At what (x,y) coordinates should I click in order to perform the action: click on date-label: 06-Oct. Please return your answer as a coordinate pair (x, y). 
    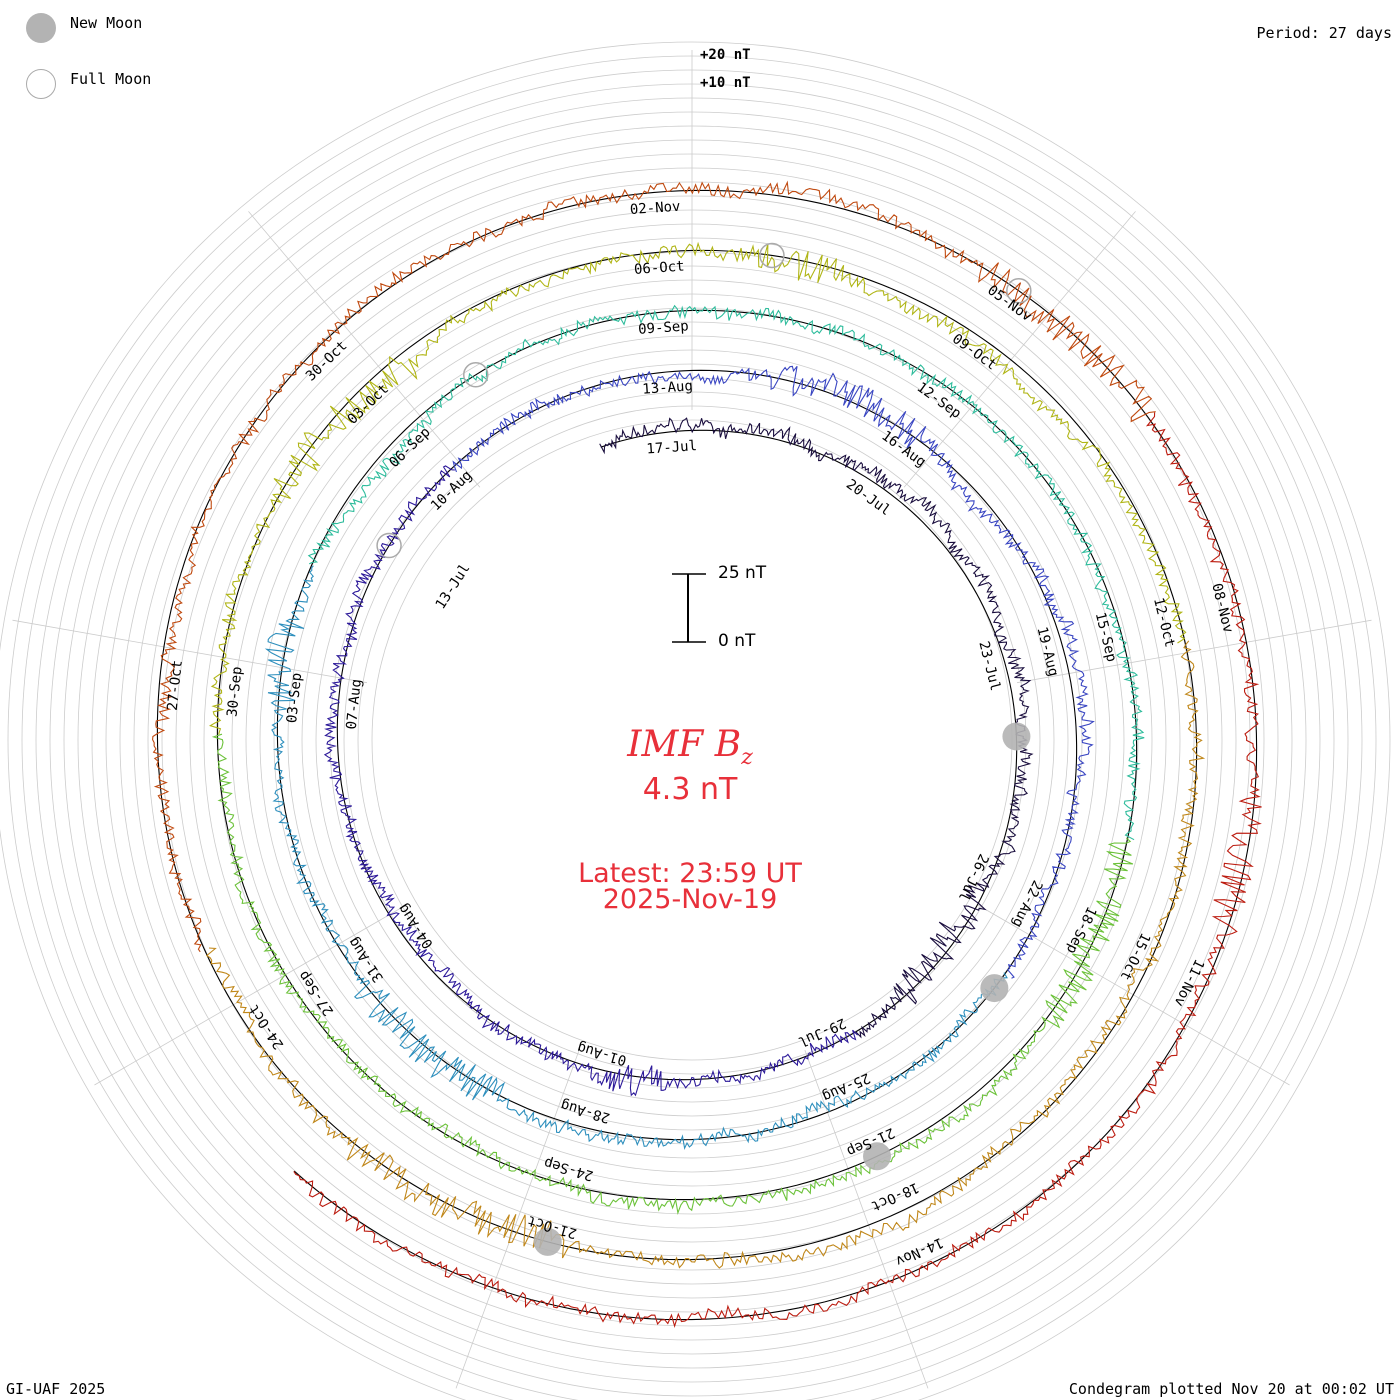
    Looking at the image, I should click on (660, 267).